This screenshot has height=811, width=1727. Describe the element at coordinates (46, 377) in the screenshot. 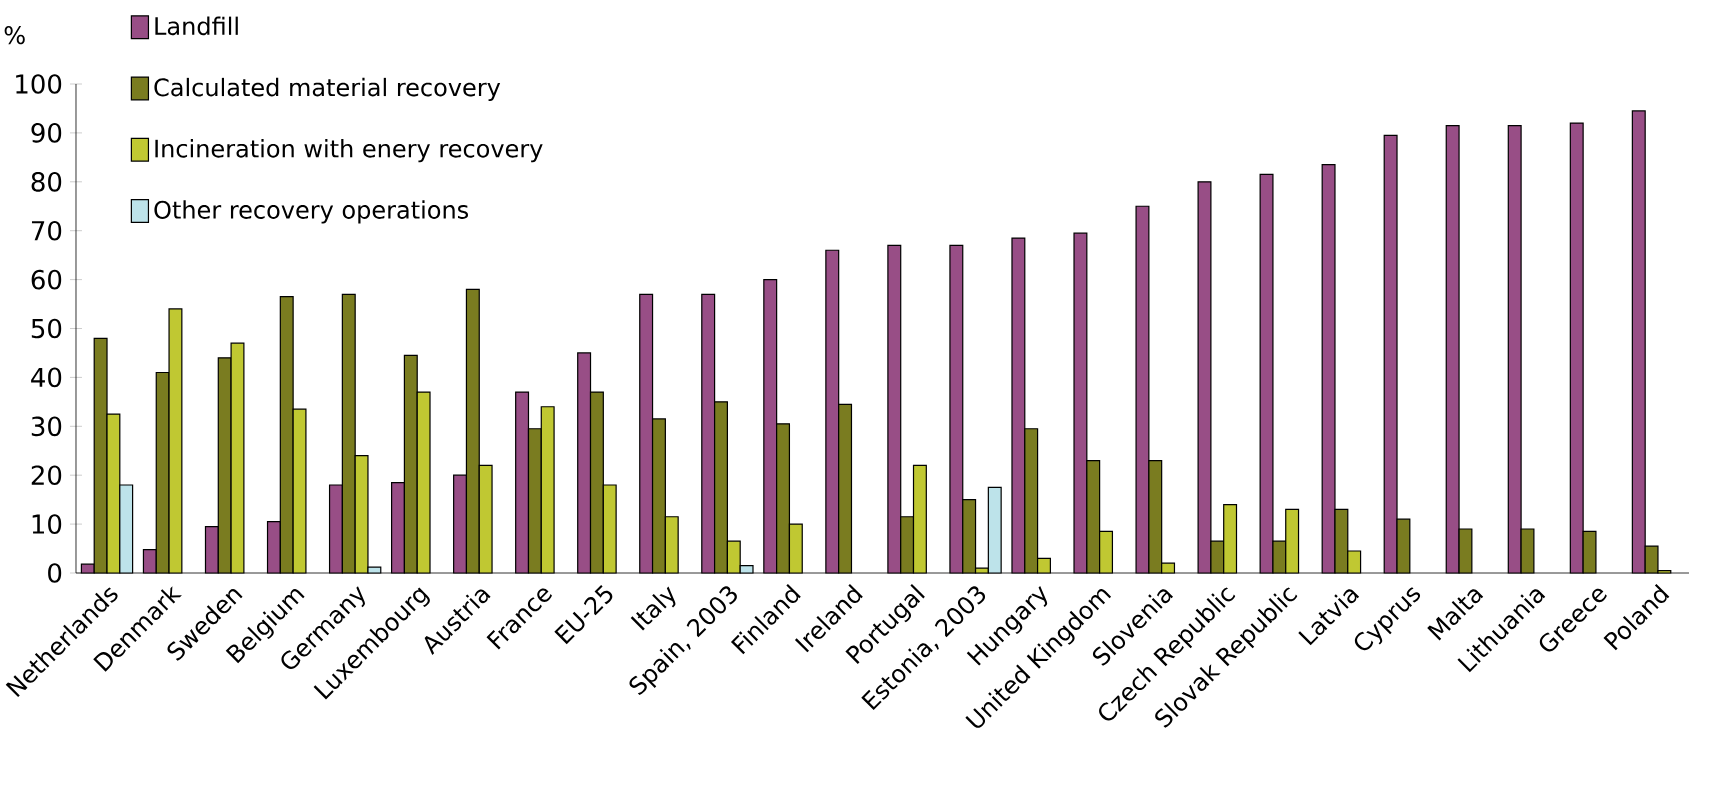

I see `y-tick-label: 40` at that location.